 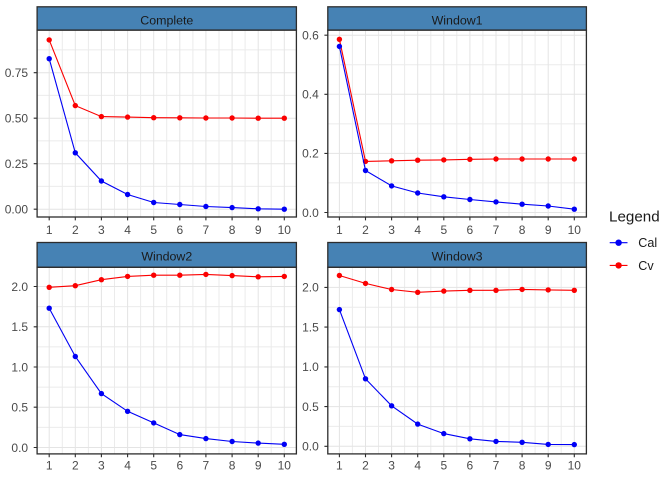 I want to click on svg-text: Legend, so click(x=634, y=217).